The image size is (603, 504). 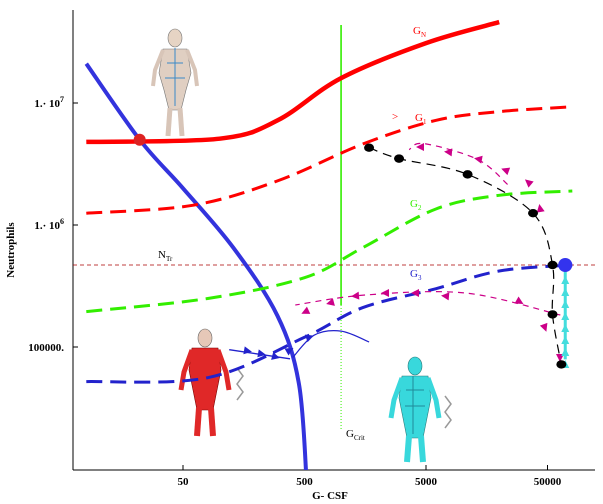 What do you see at coordinates (139, 139) in the screenshot?
I see `intersection-point` at bounding box center [139, 139].